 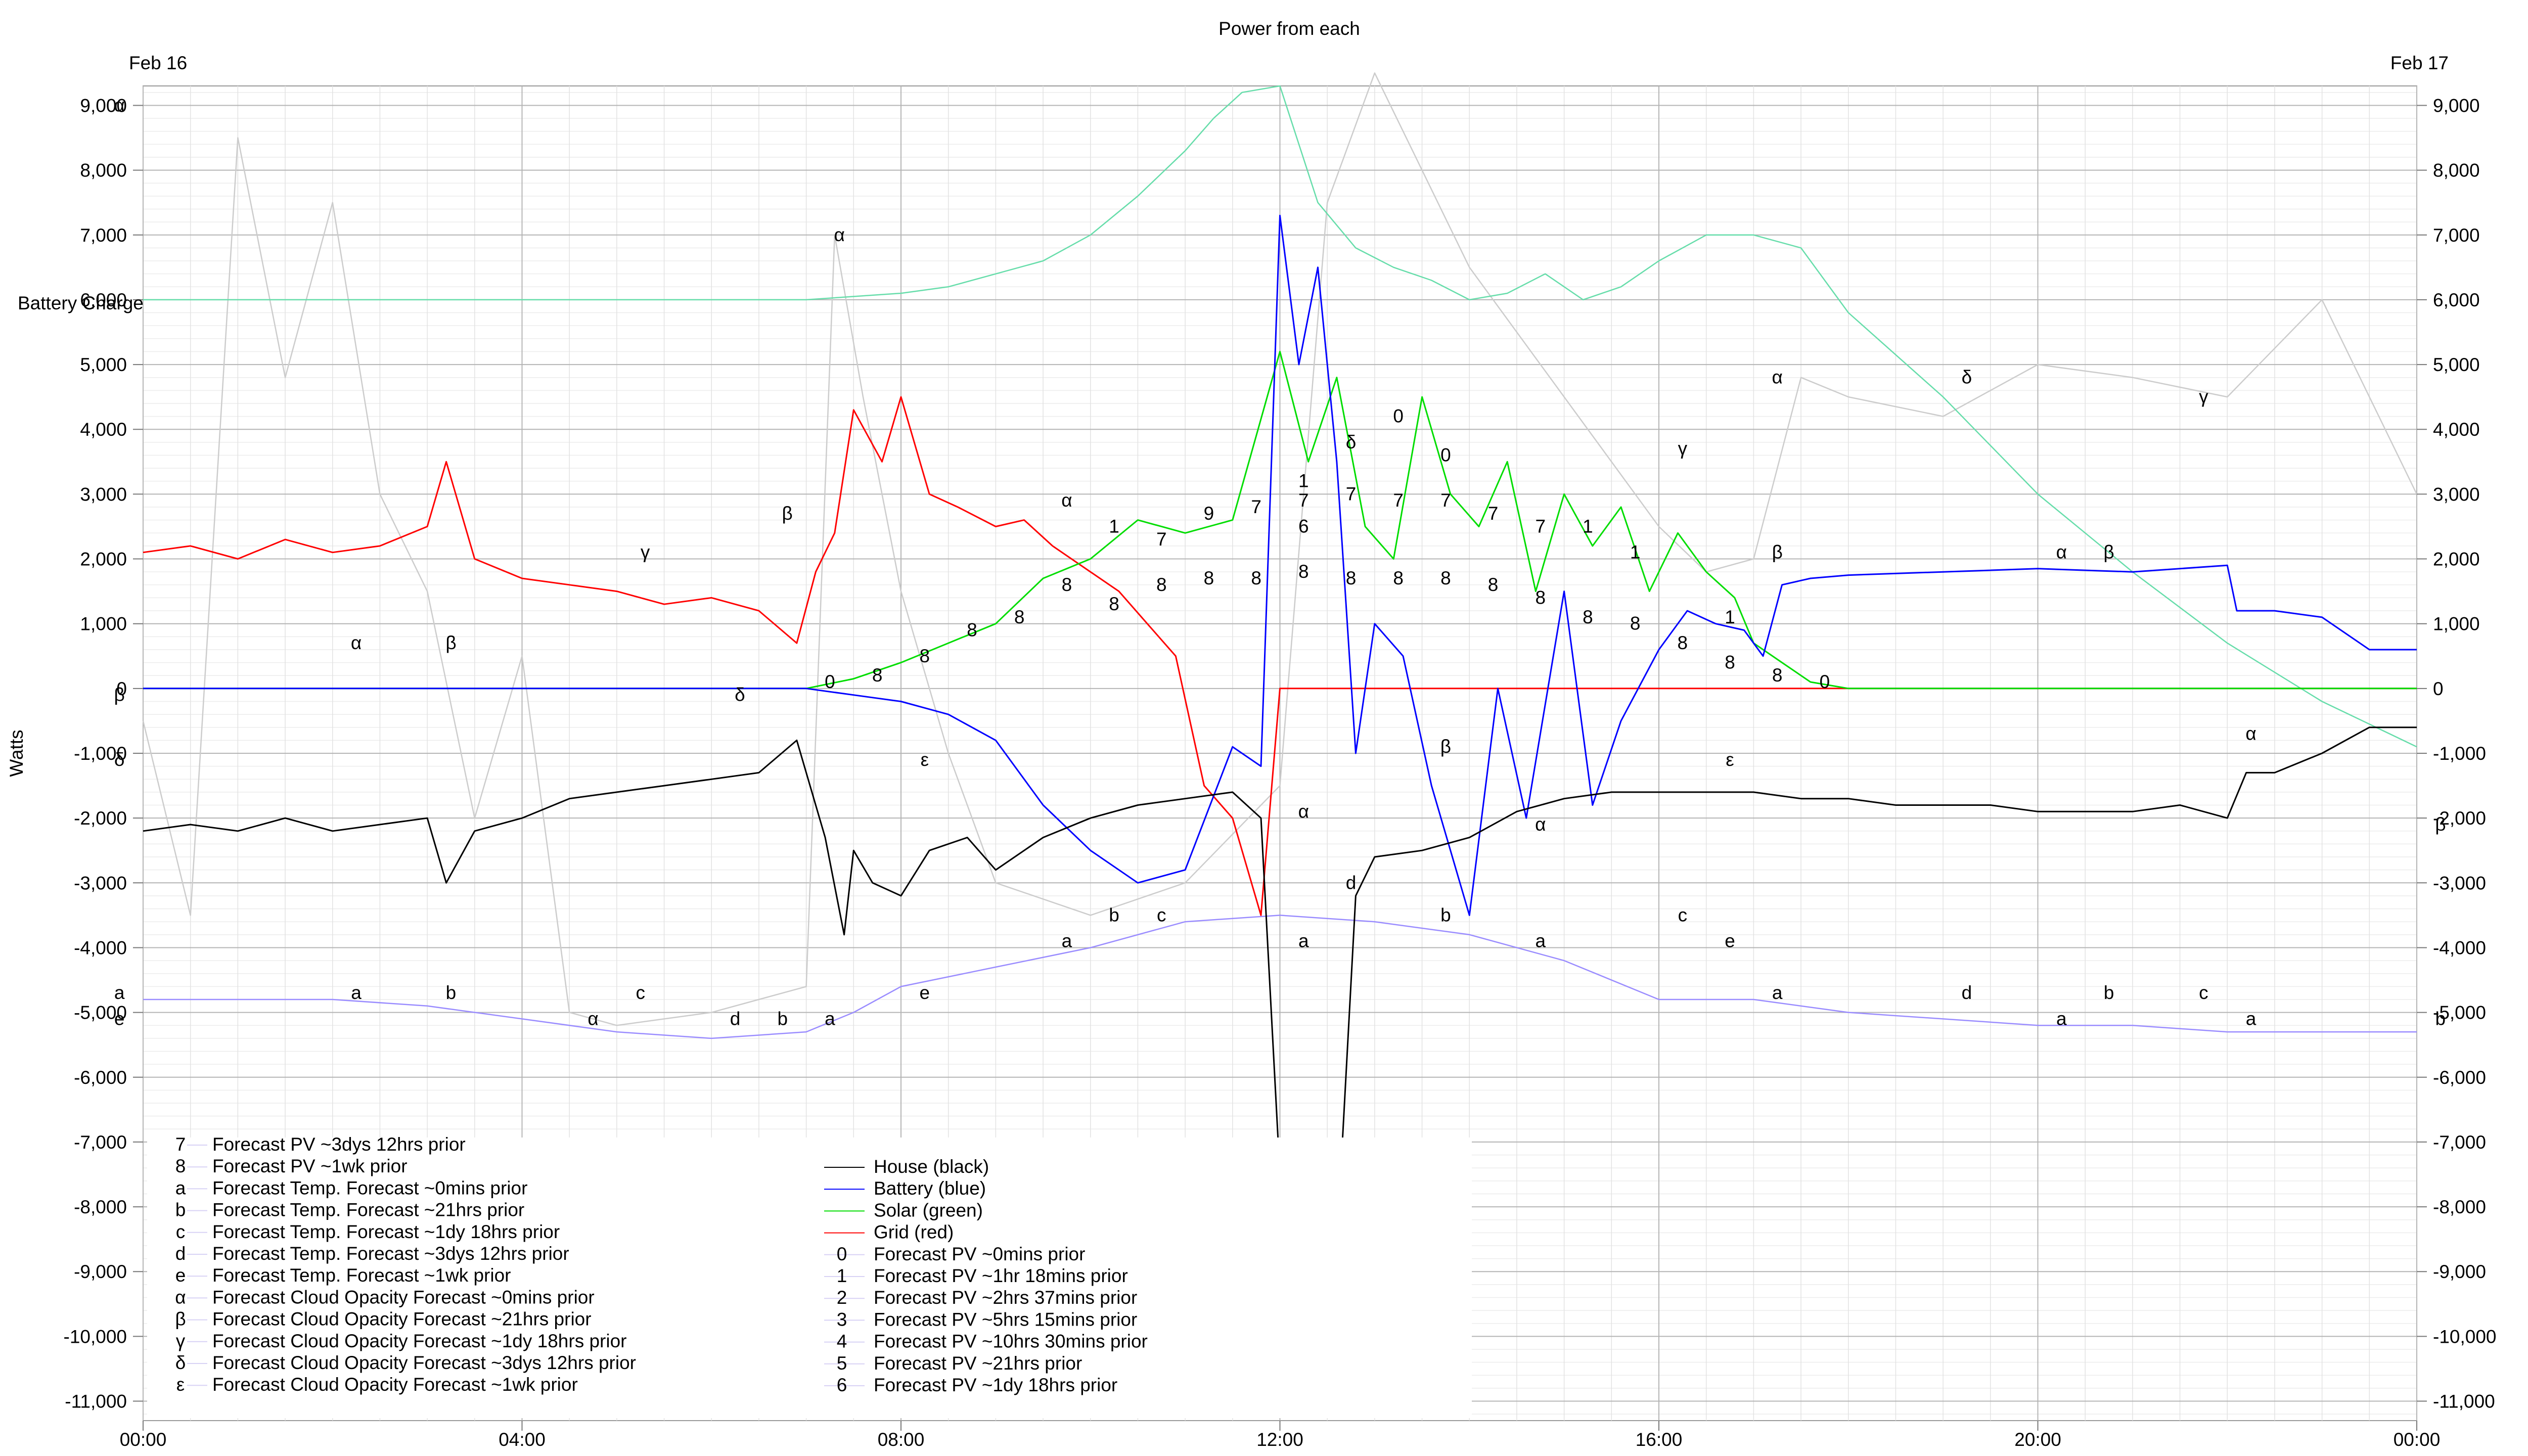 What do you see at coordinates (101, 1207) in the screenshot?
I see `y-tick-label-left: -8,000` at bounding box center [101, 1207].